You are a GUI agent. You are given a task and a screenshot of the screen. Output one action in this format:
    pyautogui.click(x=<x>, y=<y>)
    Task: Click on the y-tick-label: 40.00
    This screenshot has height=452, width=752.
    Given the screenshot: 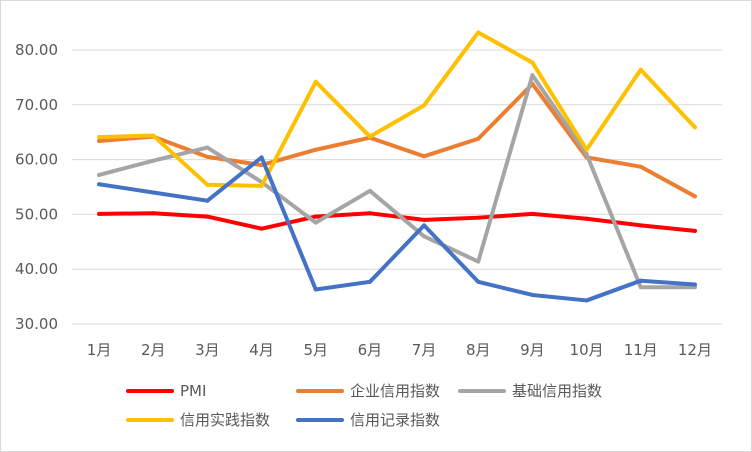 What is the action you would take?
    pyautogui.click(x=36, y=269)
    